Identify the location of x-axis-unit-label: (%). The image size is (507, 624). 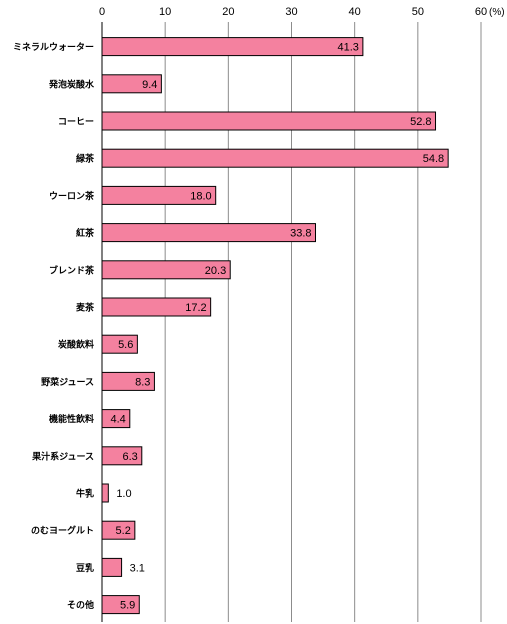
(497, 12).